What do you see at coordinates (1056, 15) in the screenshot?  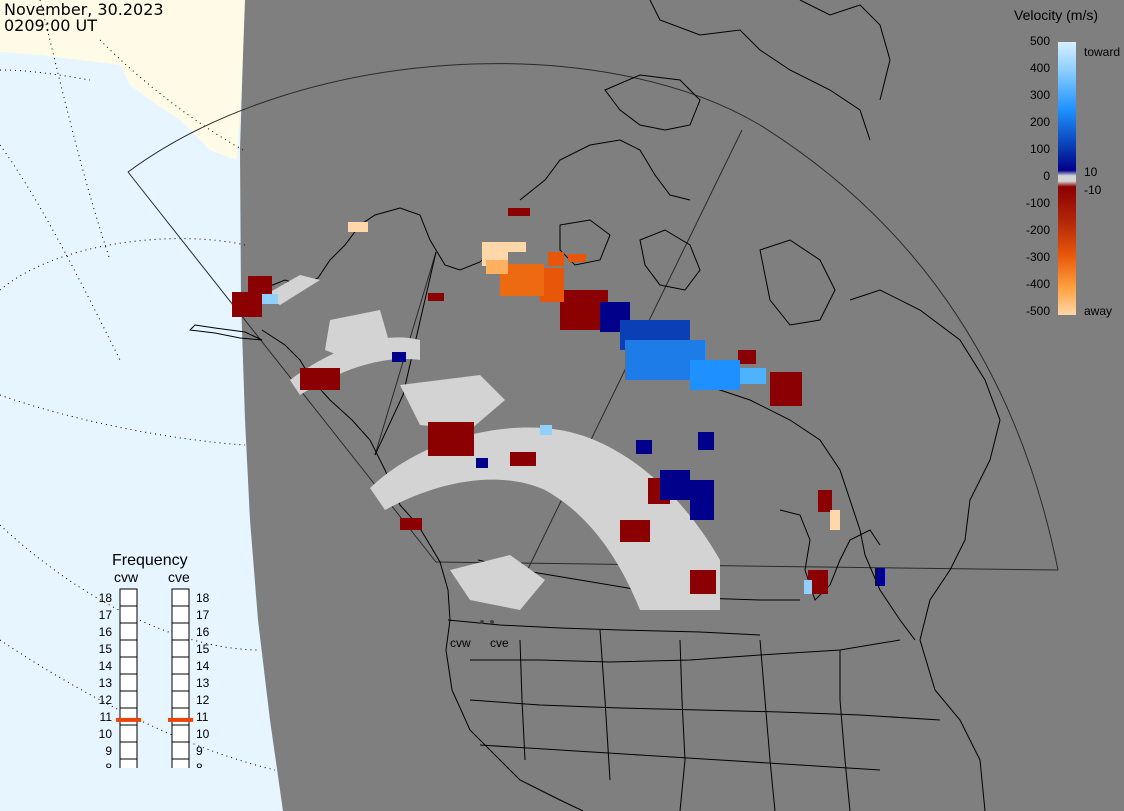 I see `velocity-legend-title: Velocity (m/s)` at bounding box center [1056, 15].